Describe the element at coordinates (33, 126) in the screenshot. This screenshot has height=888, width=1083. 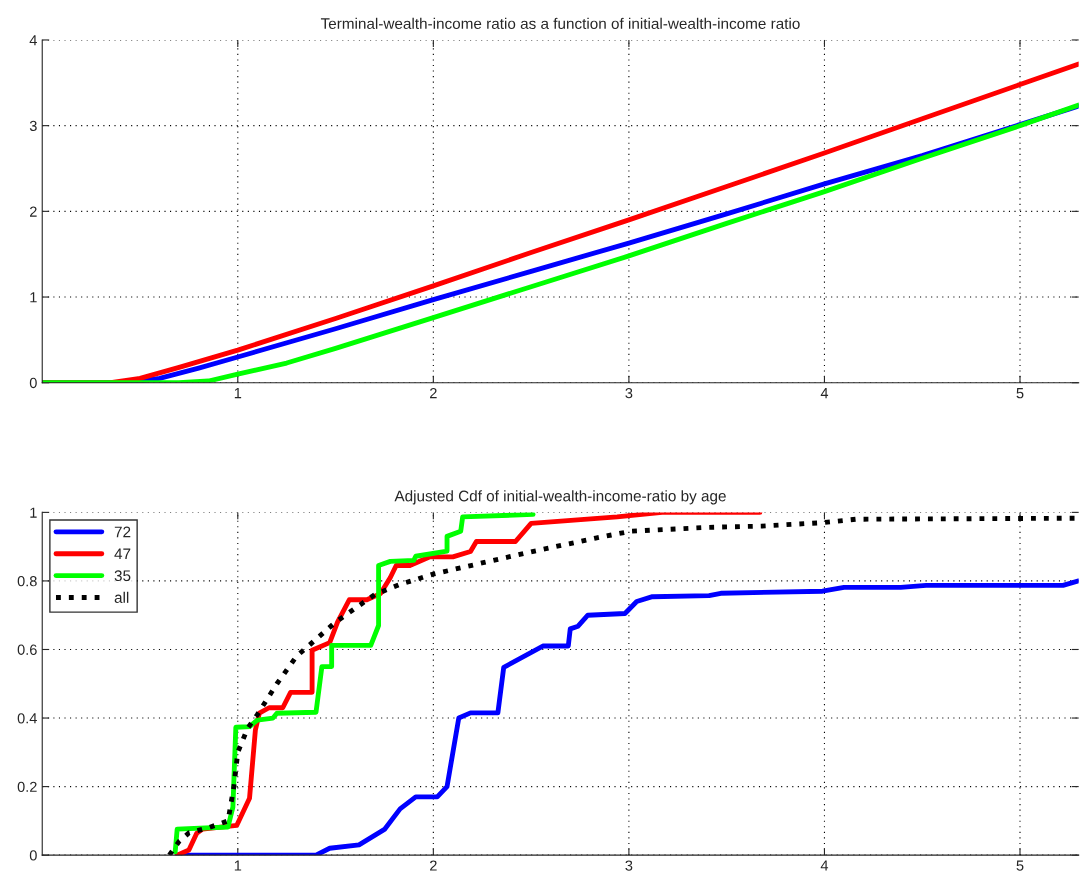
I see `y-tick-label: 3` at that location.